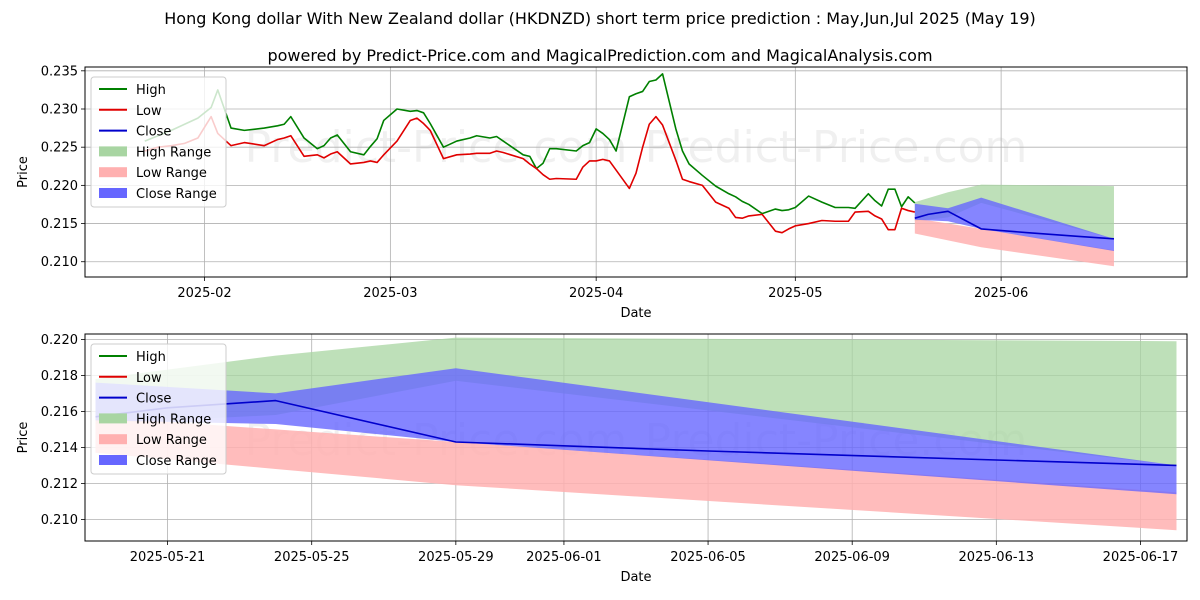 The width and height of the screenshot is (1200, 600). I want to click on top-legend-label: Close, so click(153, 132).